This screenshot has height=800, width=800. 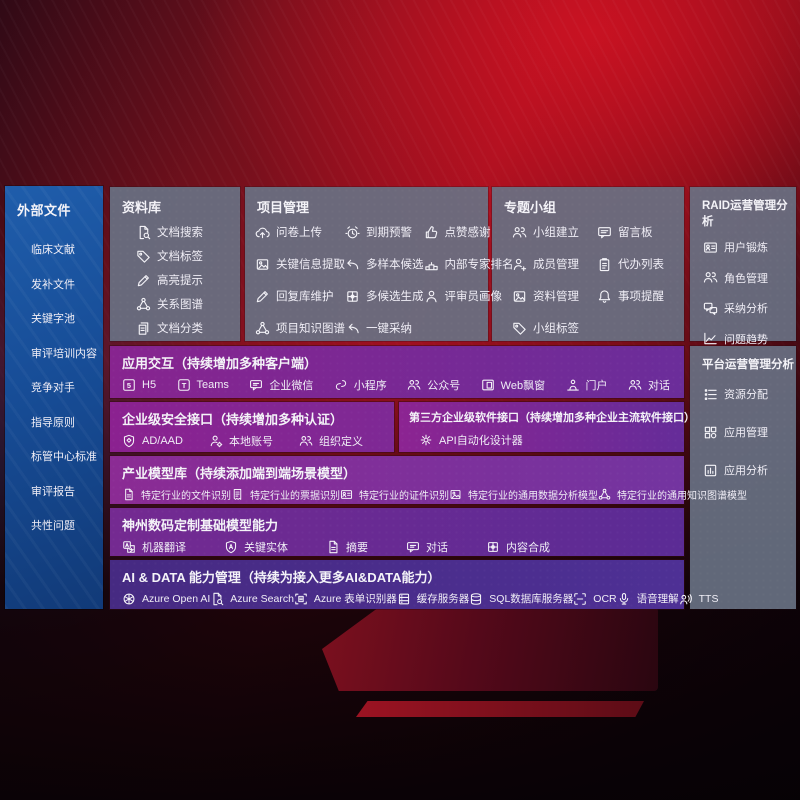 I want to click on person-icon, so click(x=431, y=296).